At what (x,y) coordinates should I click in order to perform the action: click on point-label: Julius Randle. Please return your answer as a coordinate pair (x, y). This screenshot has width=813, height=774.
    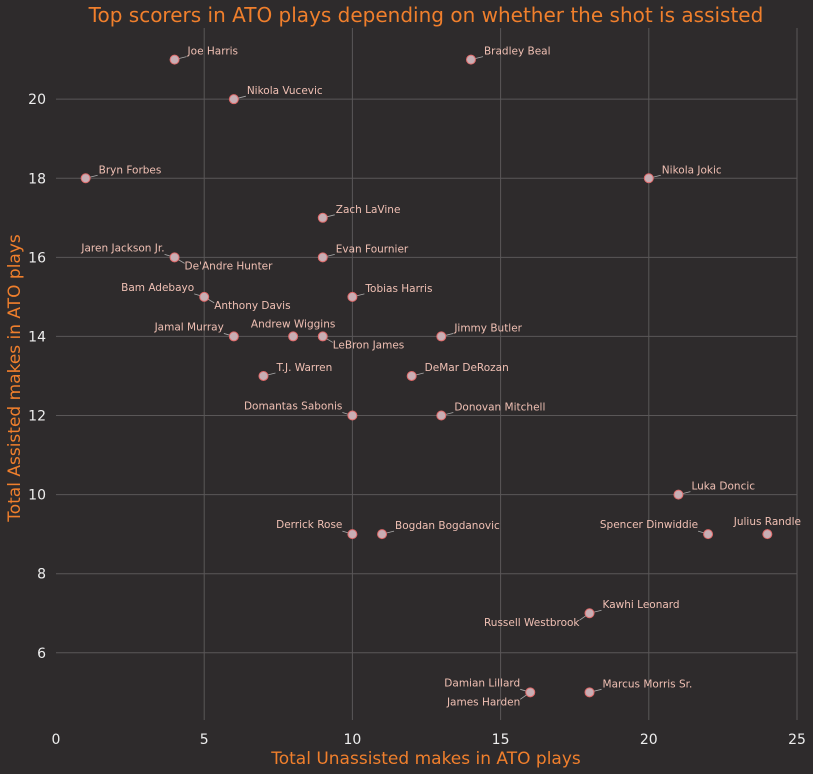
    Looking at the image, I should click on (767, 522).